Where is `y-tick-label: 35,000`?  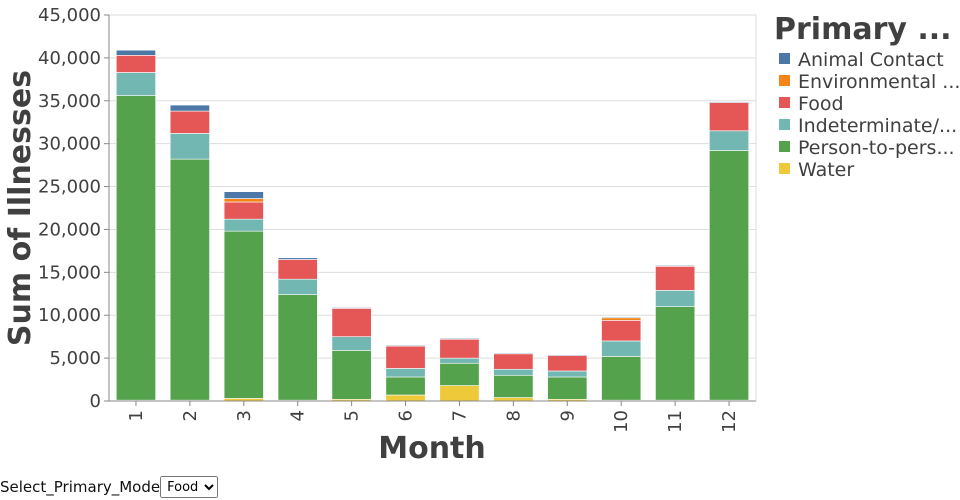
y-tick-label: 35,000 is located at coordinates (69, 101).